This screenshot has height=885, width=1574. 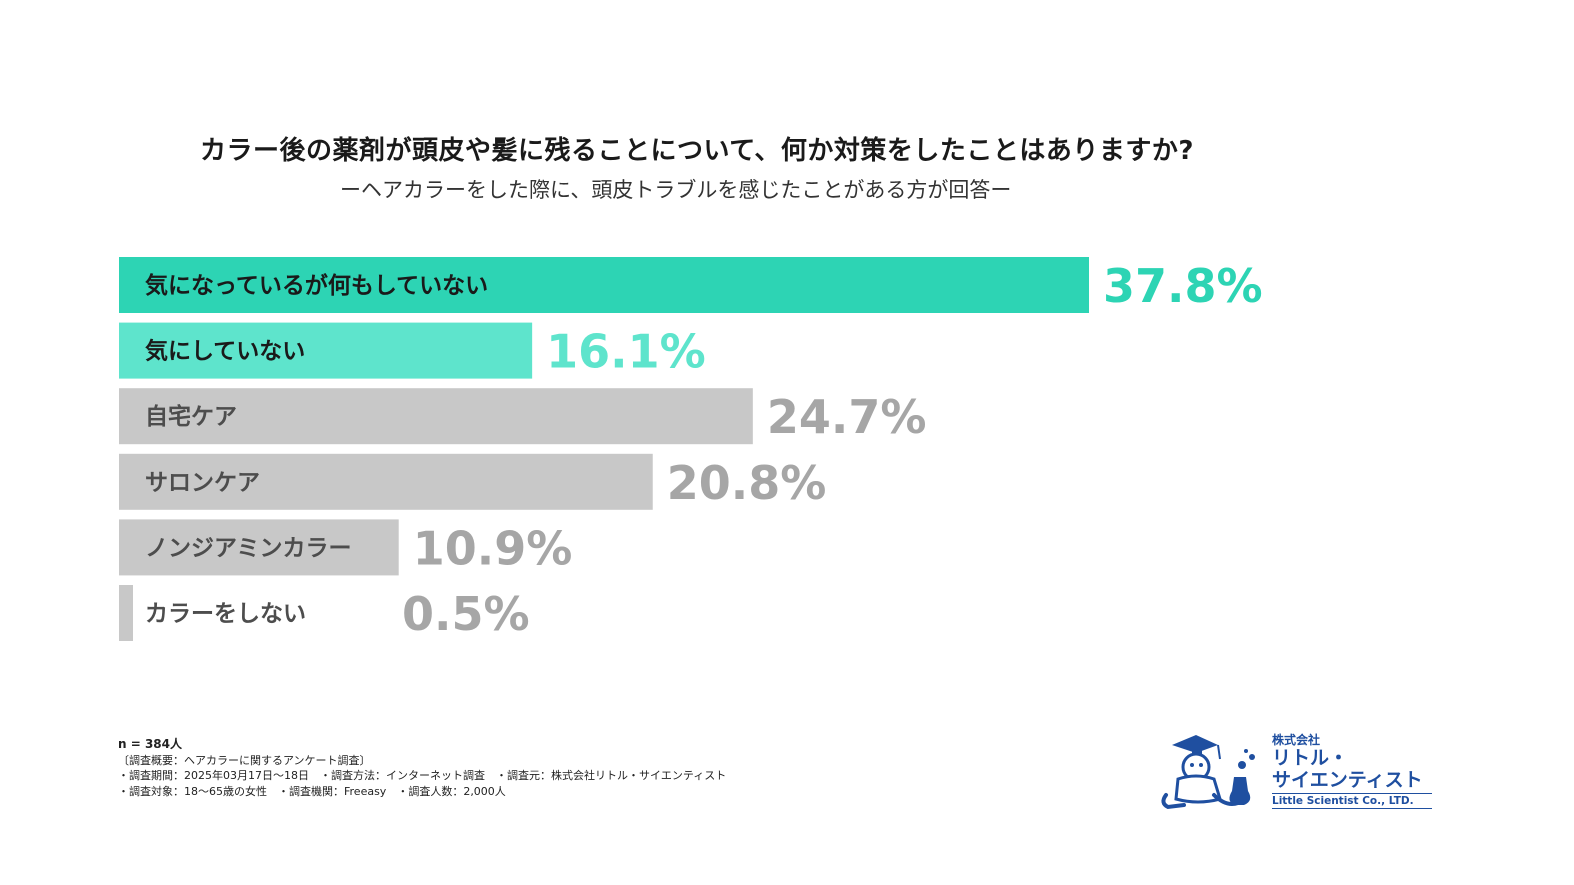 What do you see at coordinates (1296, 740) in the screenshot?
I see `company-type: 株式会社` at bounding box center [1296, 740].